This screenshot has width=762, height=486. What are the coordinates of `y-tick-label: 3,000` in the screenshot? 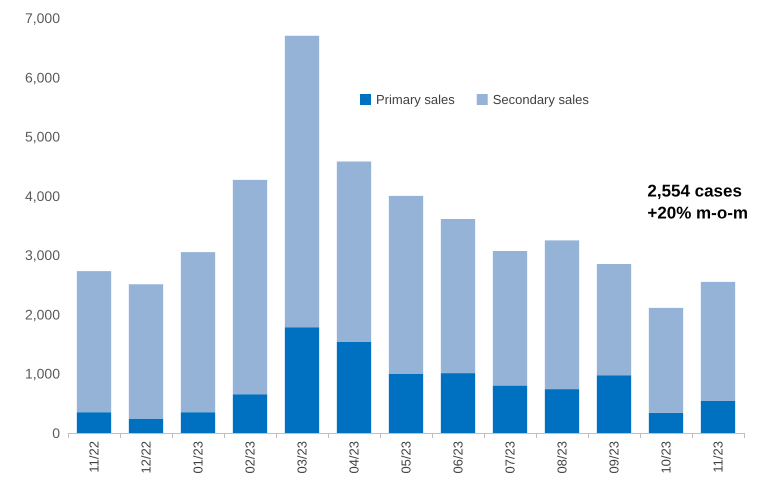 It's located at (42, 255).